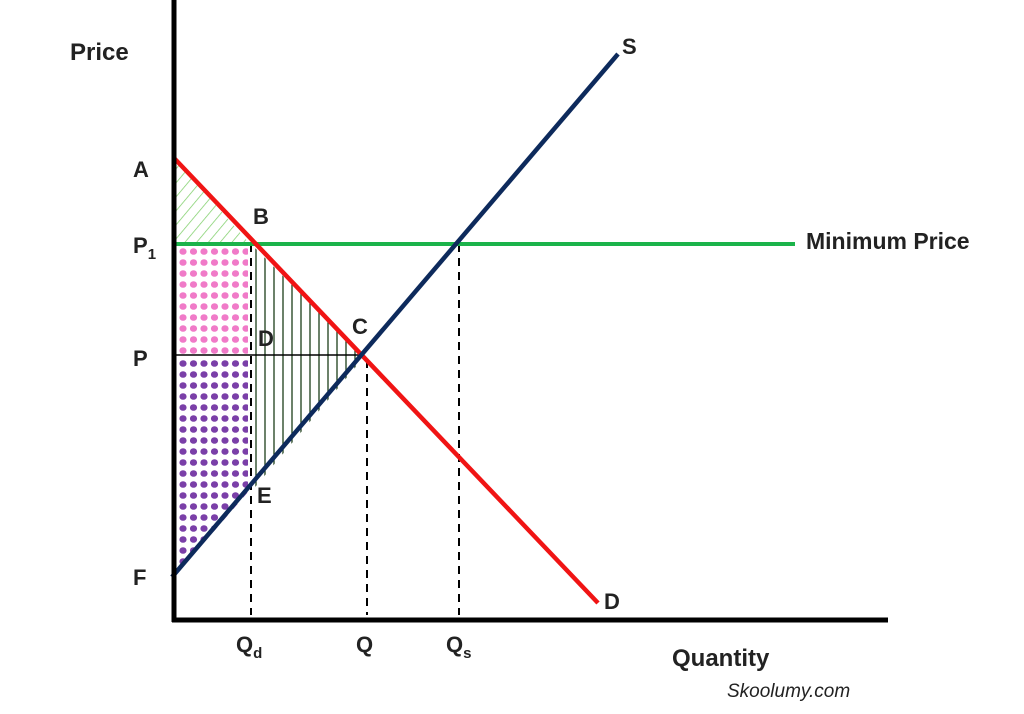 Image resolution: width=1024 pixels, height=714 pixels. I want to click on point-label-e: E, so click(264, 495).